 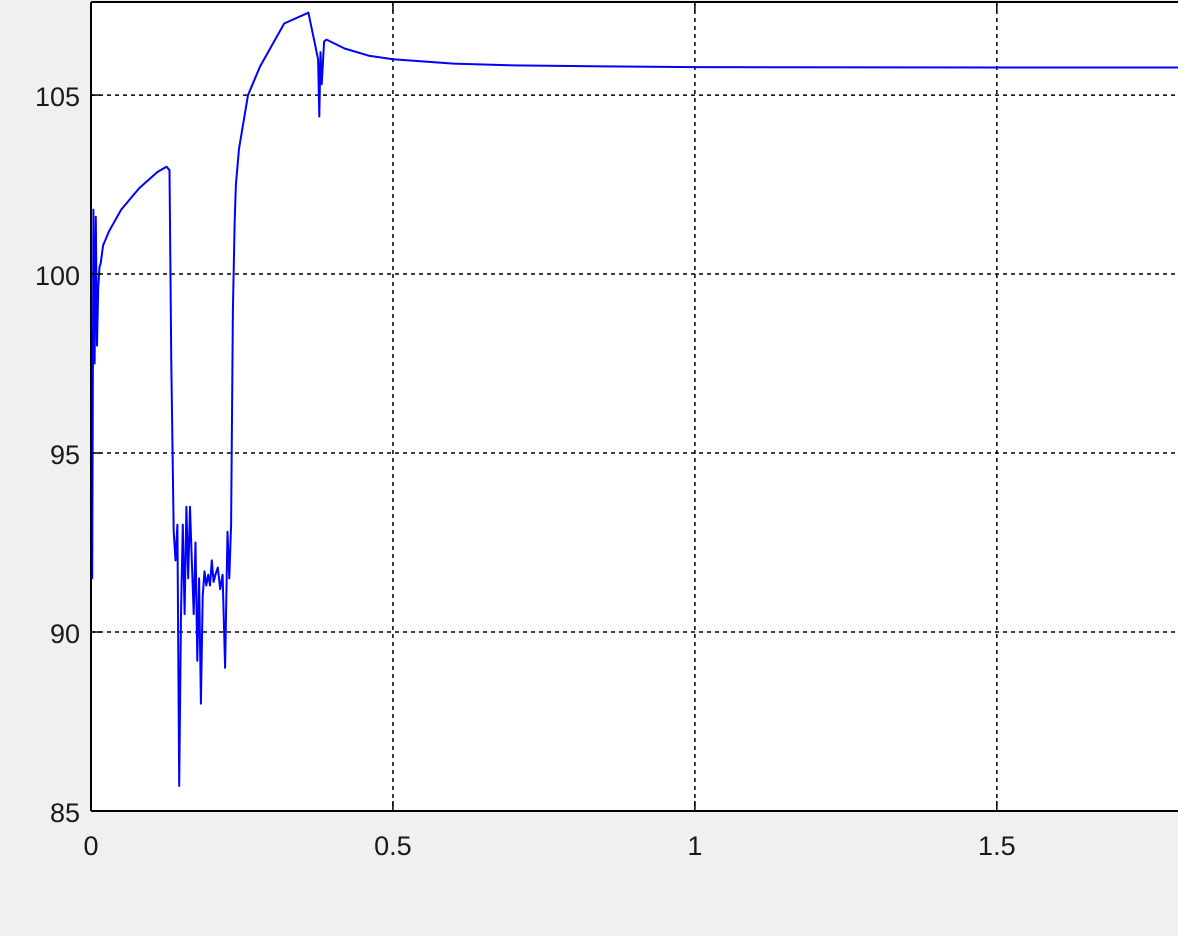 I want to click on x-tick-label: 1, so click(x=694, y=846).